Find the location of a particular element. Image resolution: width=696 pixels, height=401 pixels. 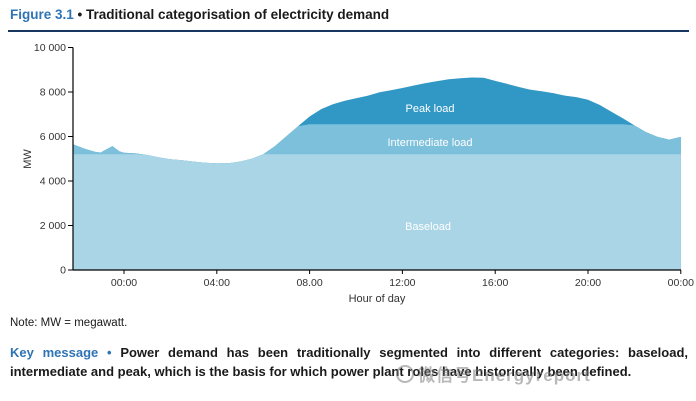

figure-number: Figure 3.1 is located at coordinates (42, 14).